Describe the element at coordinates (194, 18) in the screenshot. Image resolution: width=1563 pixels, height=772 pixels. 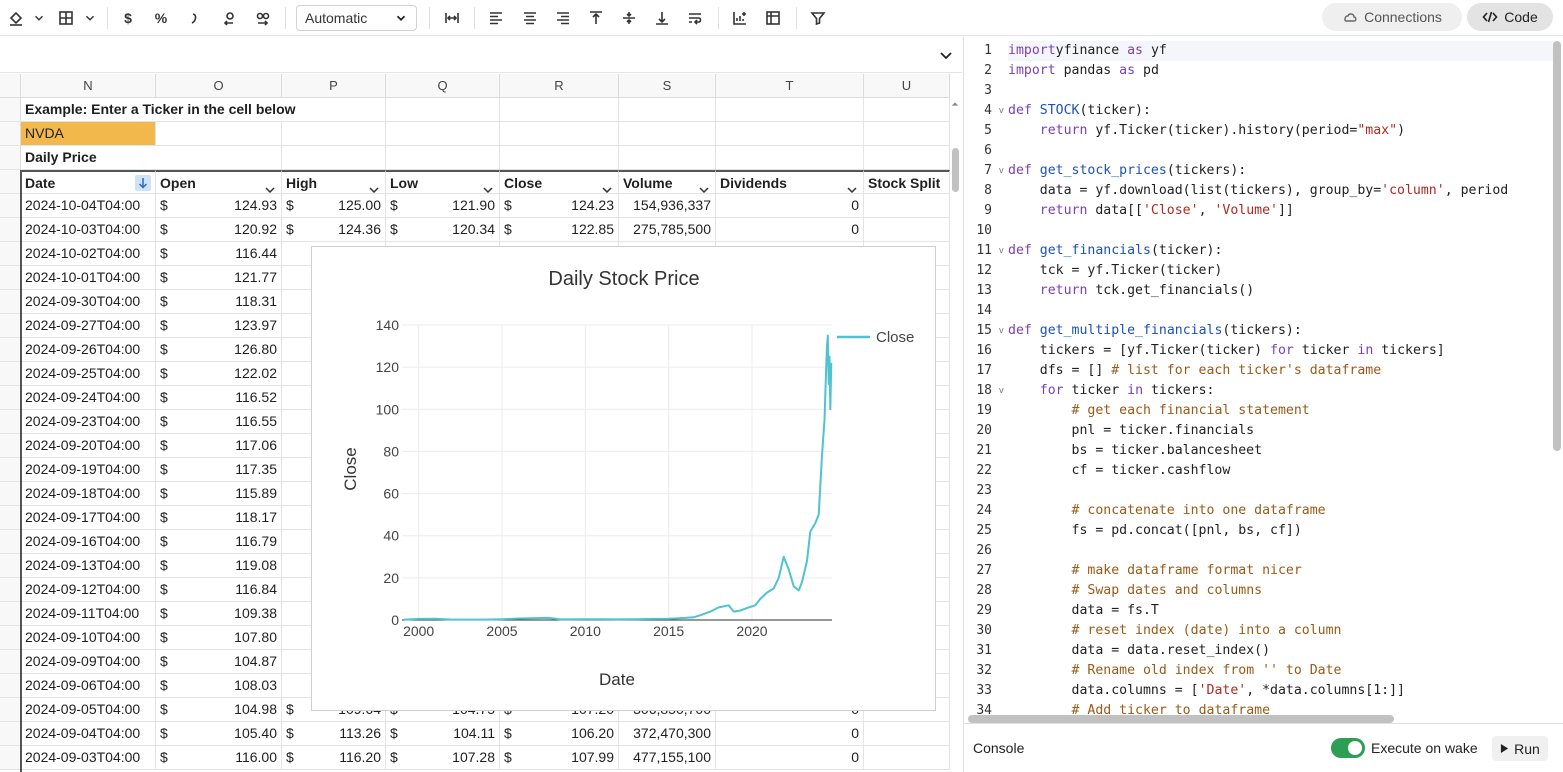
I see `comma-format-icon` at that location.